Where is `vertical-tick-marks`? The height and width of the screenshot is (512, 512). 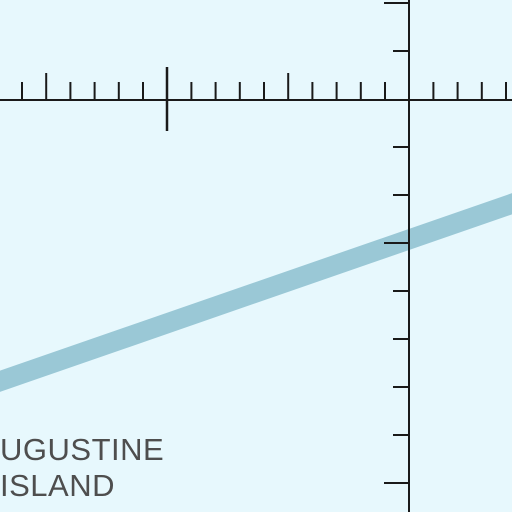
vertical-tick-marks is located at coordinates (396, 243).